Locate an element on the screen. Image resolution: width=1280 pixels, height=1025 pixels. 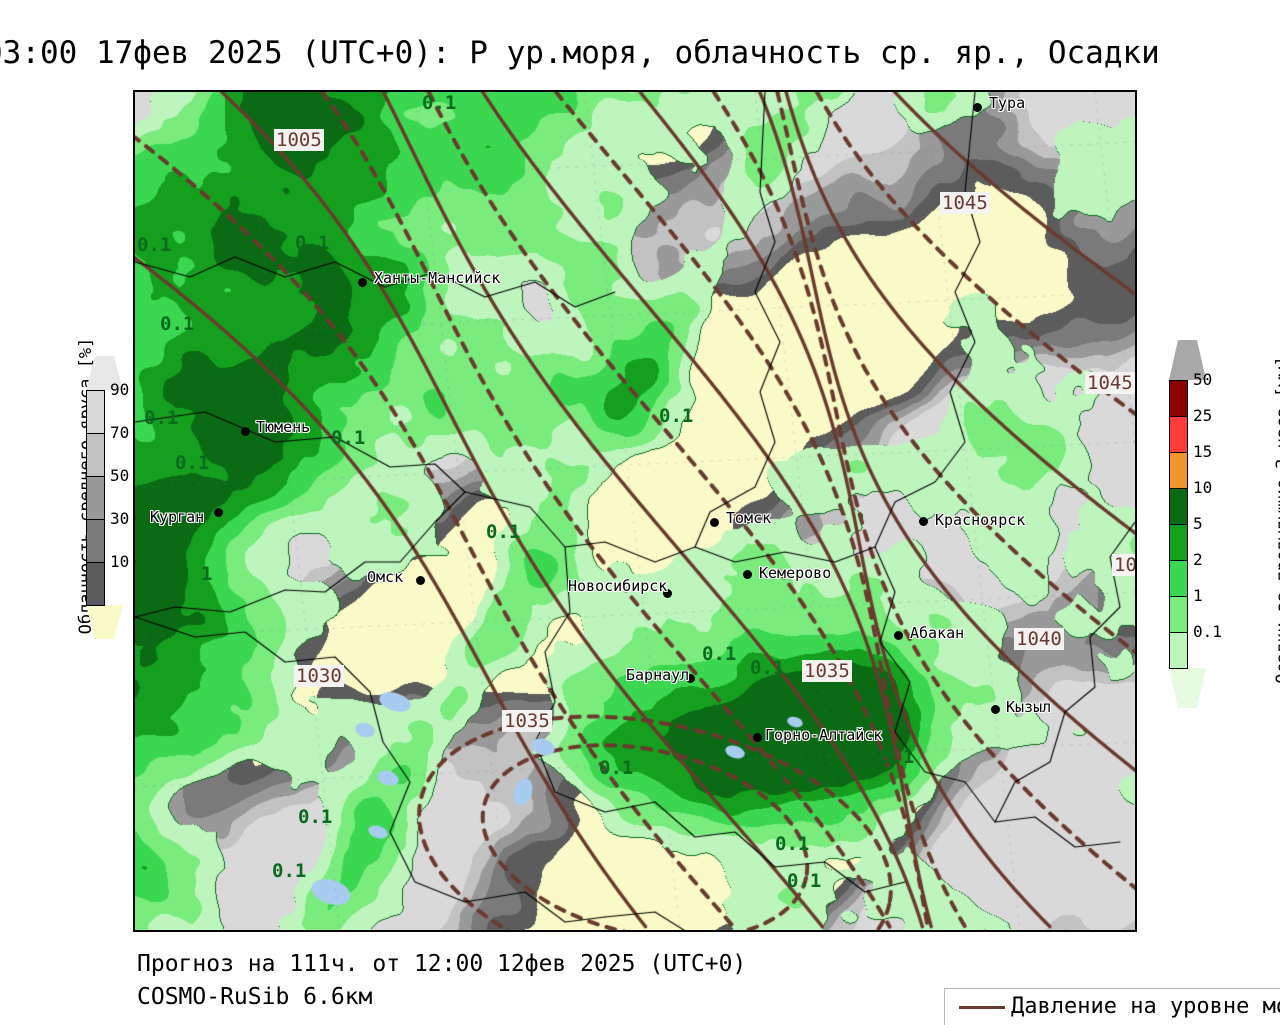
cloud-colorbar: 90 70 50 30 10 is located at coordinates (107, 497).